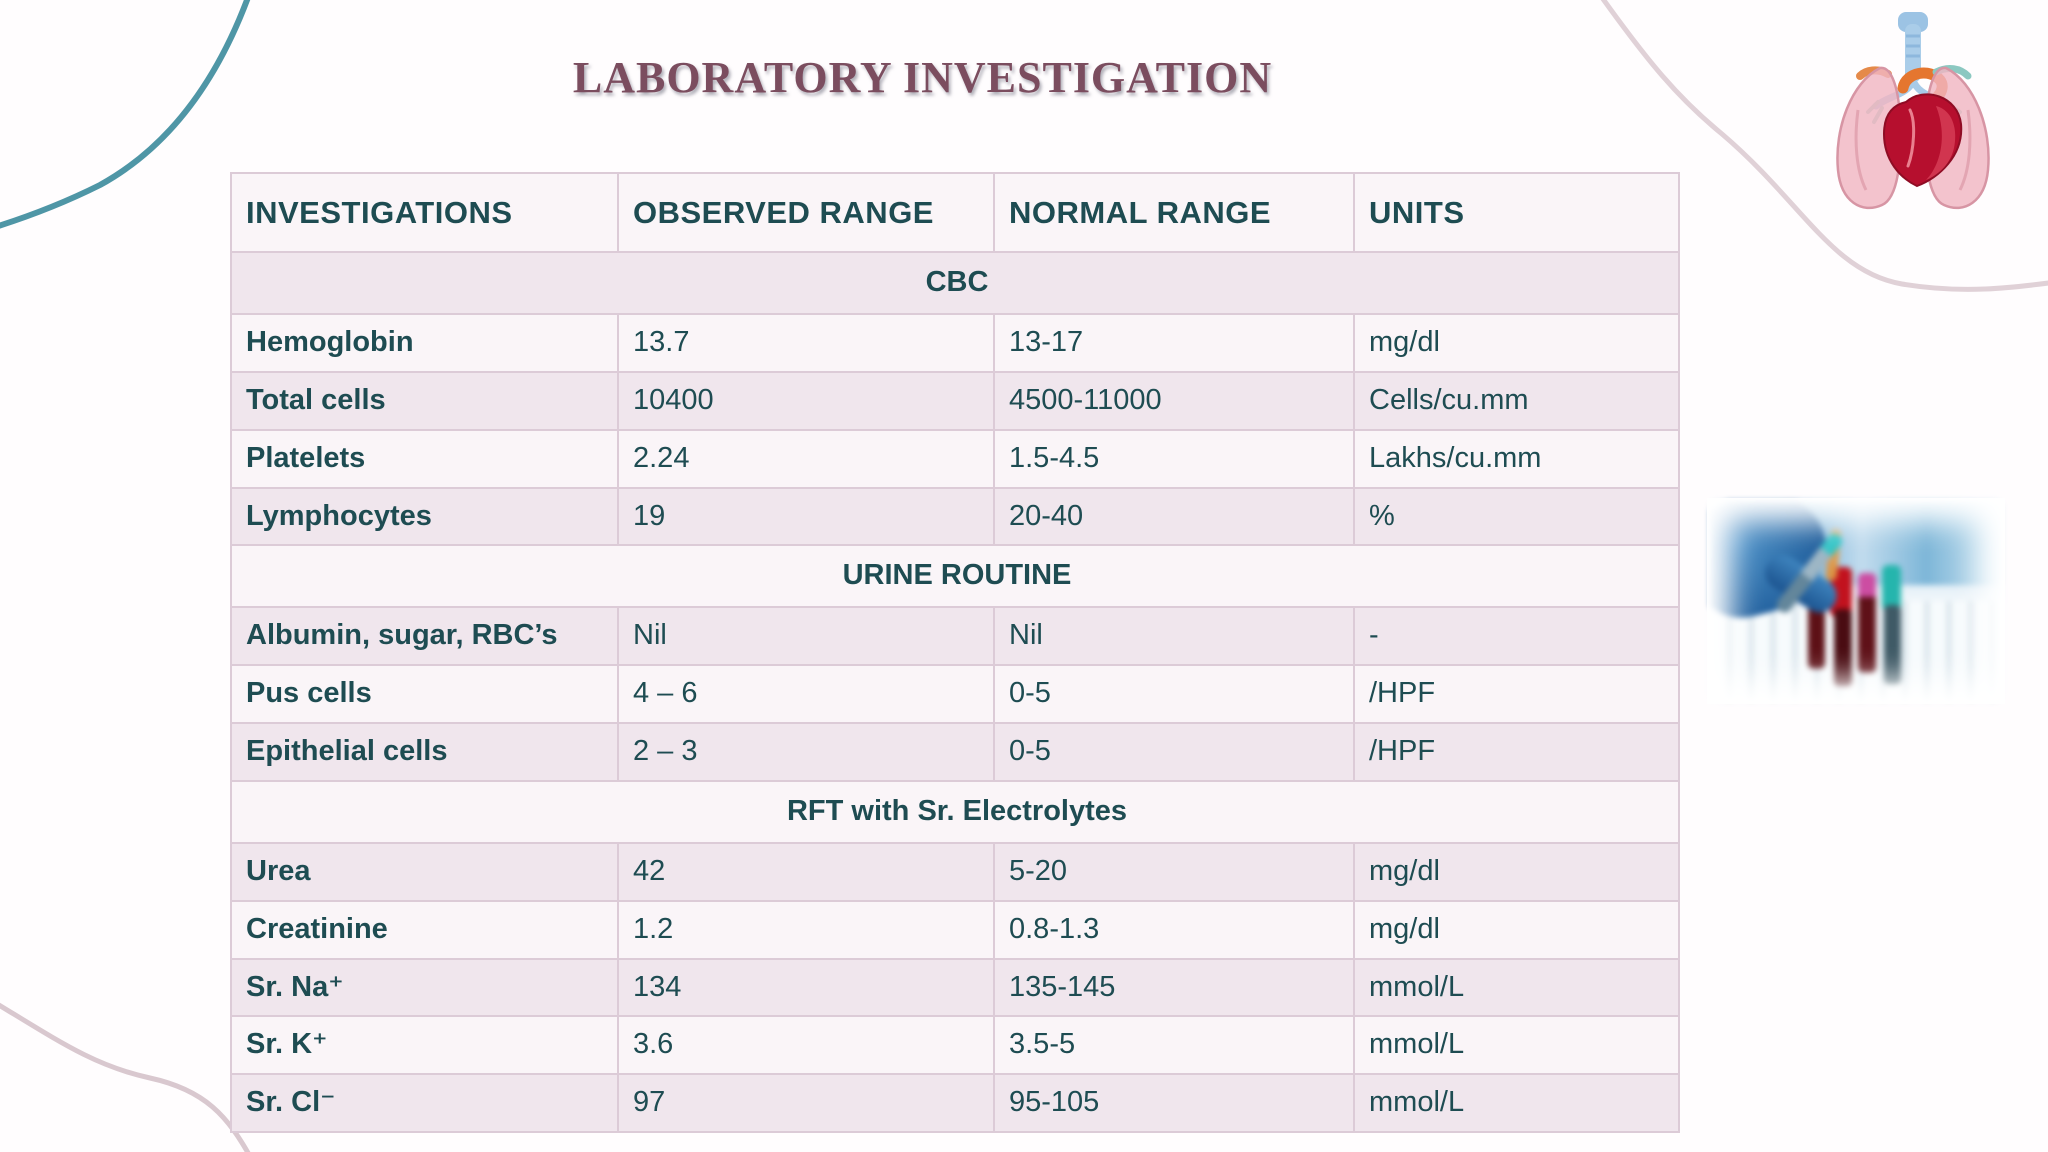 The width and height of the screenshot is (2048, 1152). Describe the element at coordinates (806, 929) in the screenshot. I see `cell-observed-value: 1.2` at that location.